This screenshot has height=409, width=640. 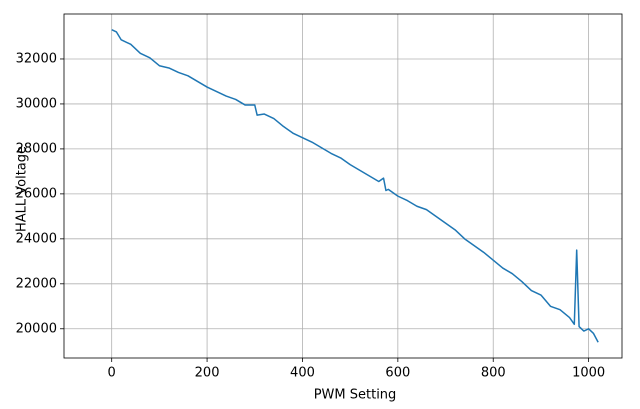 What do you see at coordinates (36, 148) in the screenshot?
I see `y-tick-label: 28000` at bounding box center [36, 148].